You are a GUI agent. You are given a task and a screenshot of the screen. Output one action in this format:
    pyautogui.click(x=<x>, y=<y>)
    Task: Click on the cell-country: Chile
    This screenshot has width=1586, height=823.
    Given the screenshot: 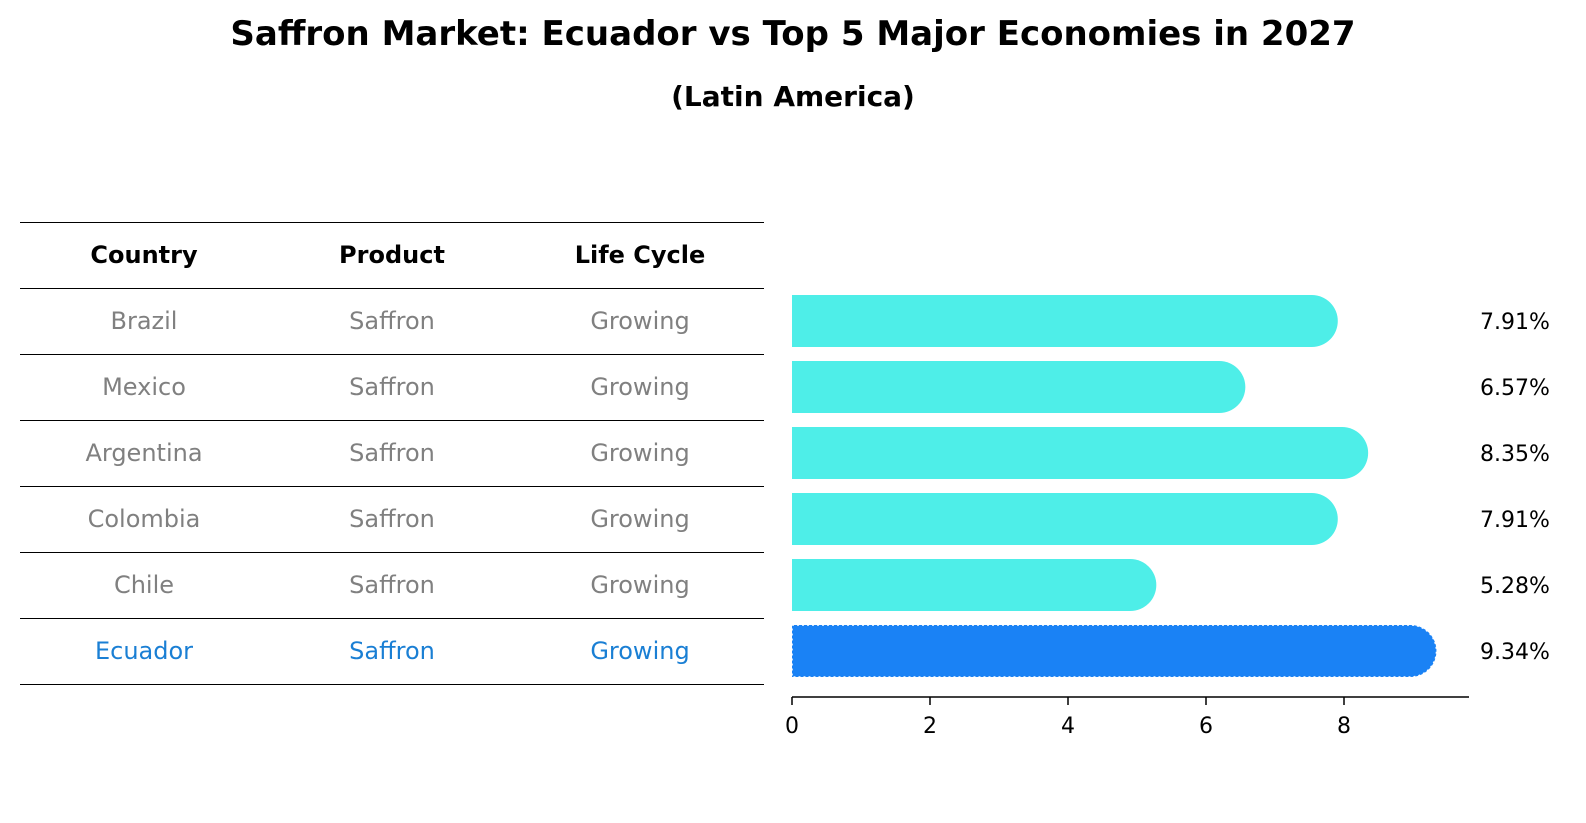 What is the action you would take?
    pyautogui.click(x=144, y=585)
    